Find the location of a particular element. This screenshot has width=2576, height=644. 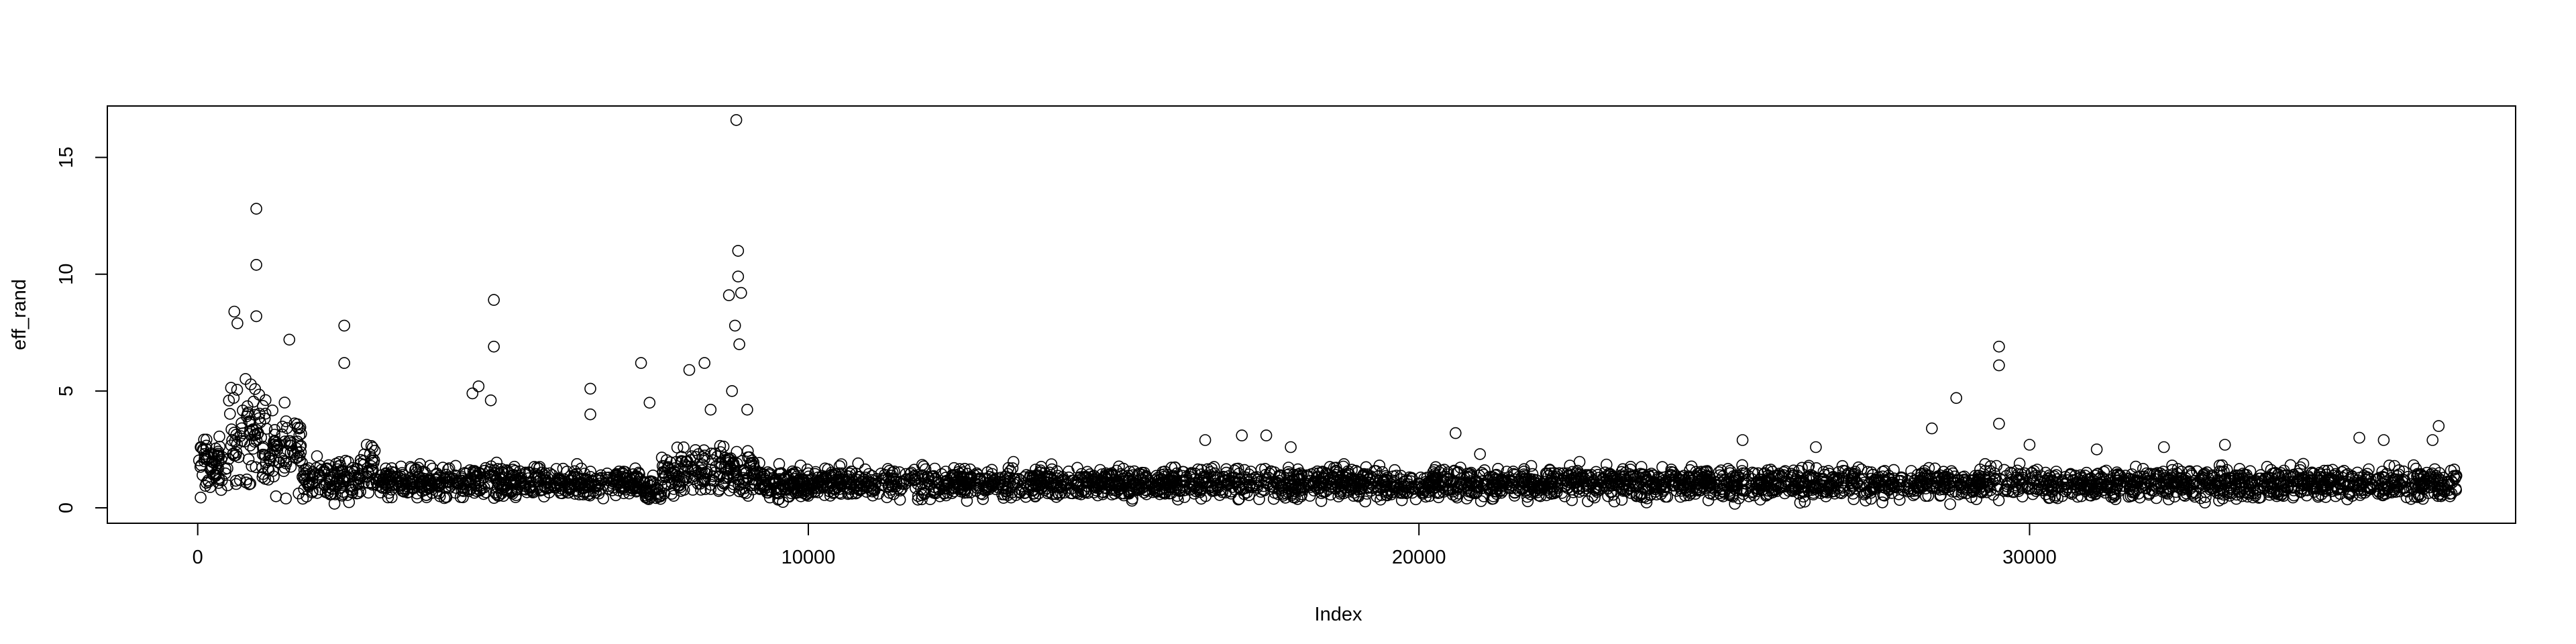

y-tick-label: 0 is located at coordinates (66, 507).